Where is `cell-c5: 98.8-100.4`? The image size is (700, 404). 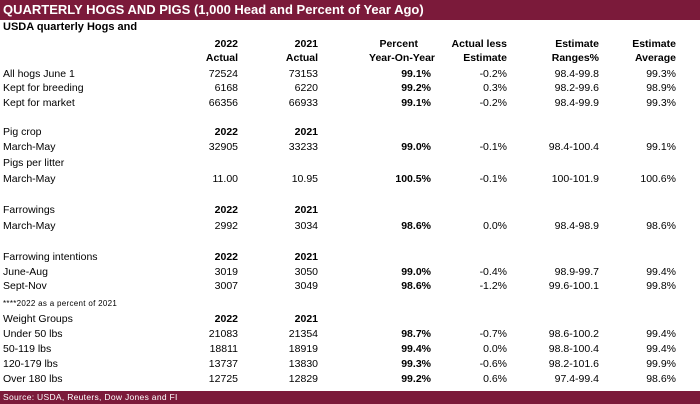
cell-c5: 98.8-100.4 is located at coordinates (573, 349).